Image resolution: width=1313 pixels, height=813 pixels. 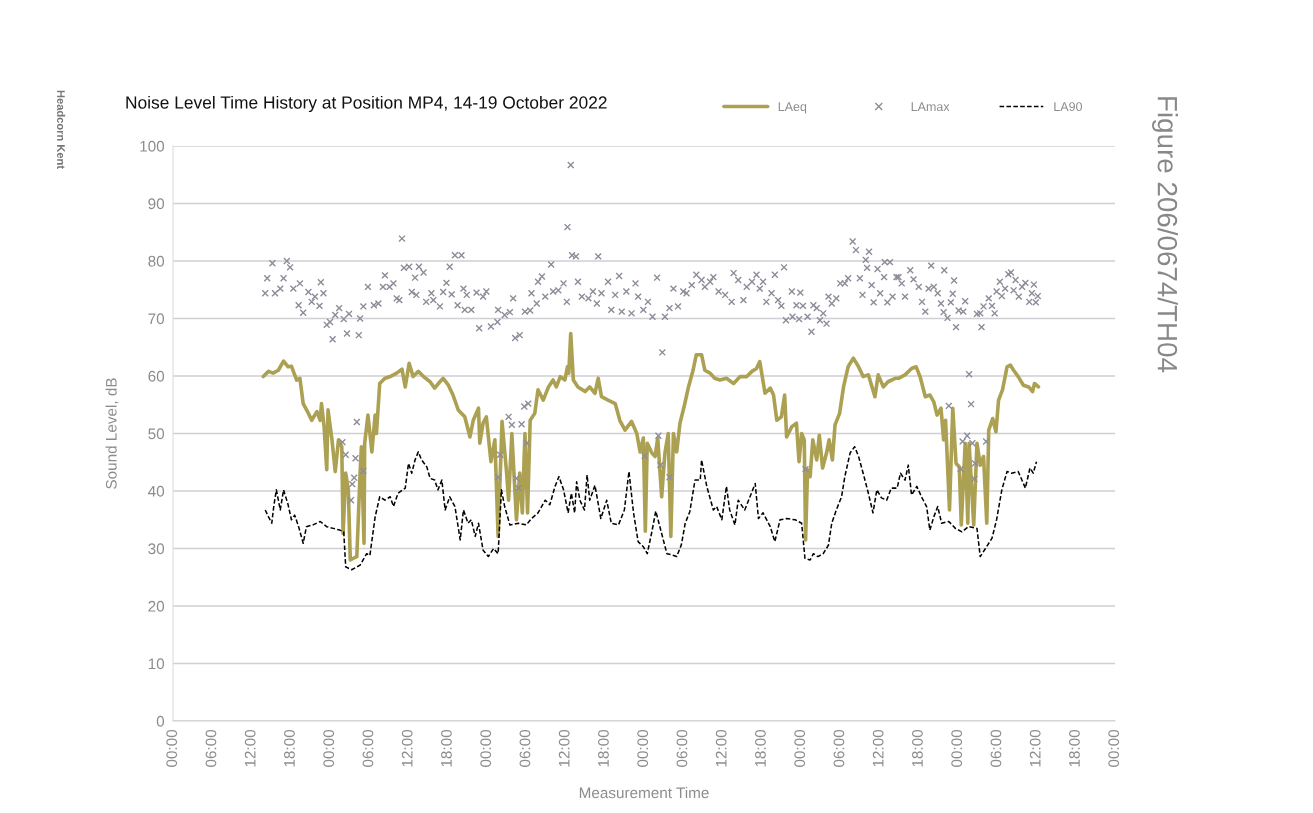 What do you see at coordinates (644, 793) in the screenshot?
I see `x-axis-title: Measurement Time` at bounding box center [644, 793].